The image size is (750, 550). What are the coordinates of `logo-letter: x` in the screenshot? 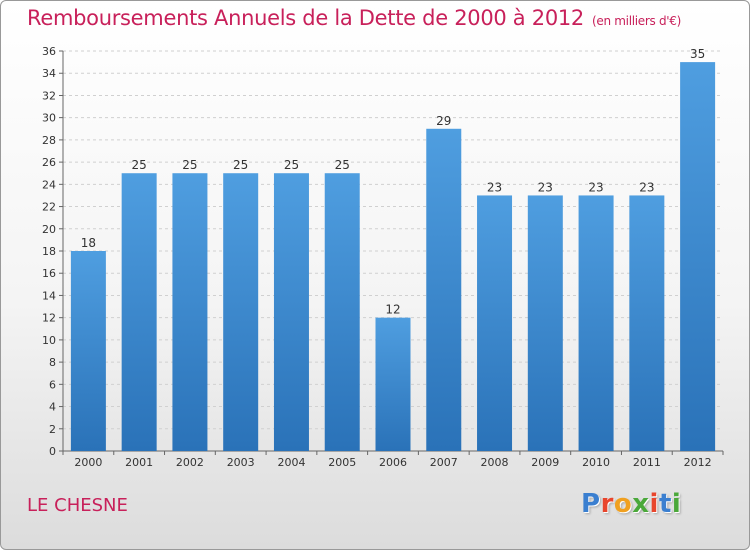 It's located at (641, 504).